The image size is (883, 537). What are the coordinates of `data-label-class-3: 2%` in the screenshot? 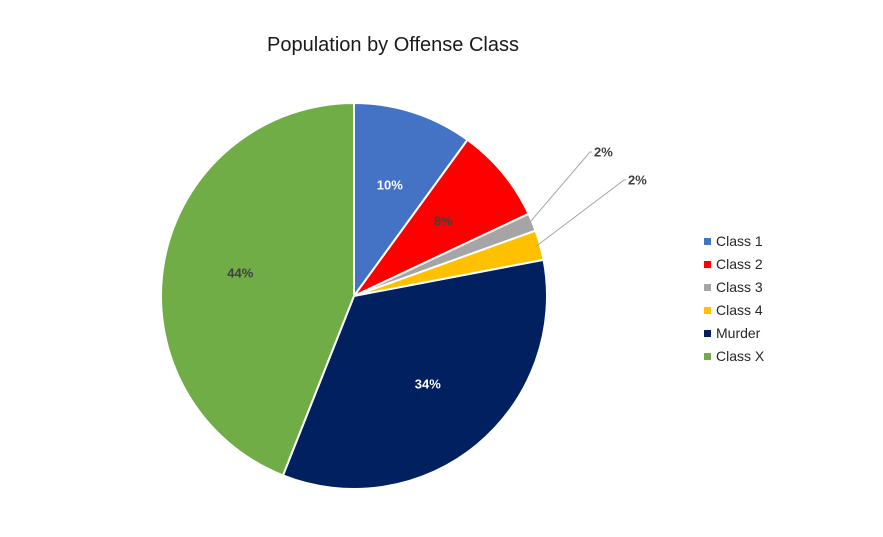 It's located at (603, 151).